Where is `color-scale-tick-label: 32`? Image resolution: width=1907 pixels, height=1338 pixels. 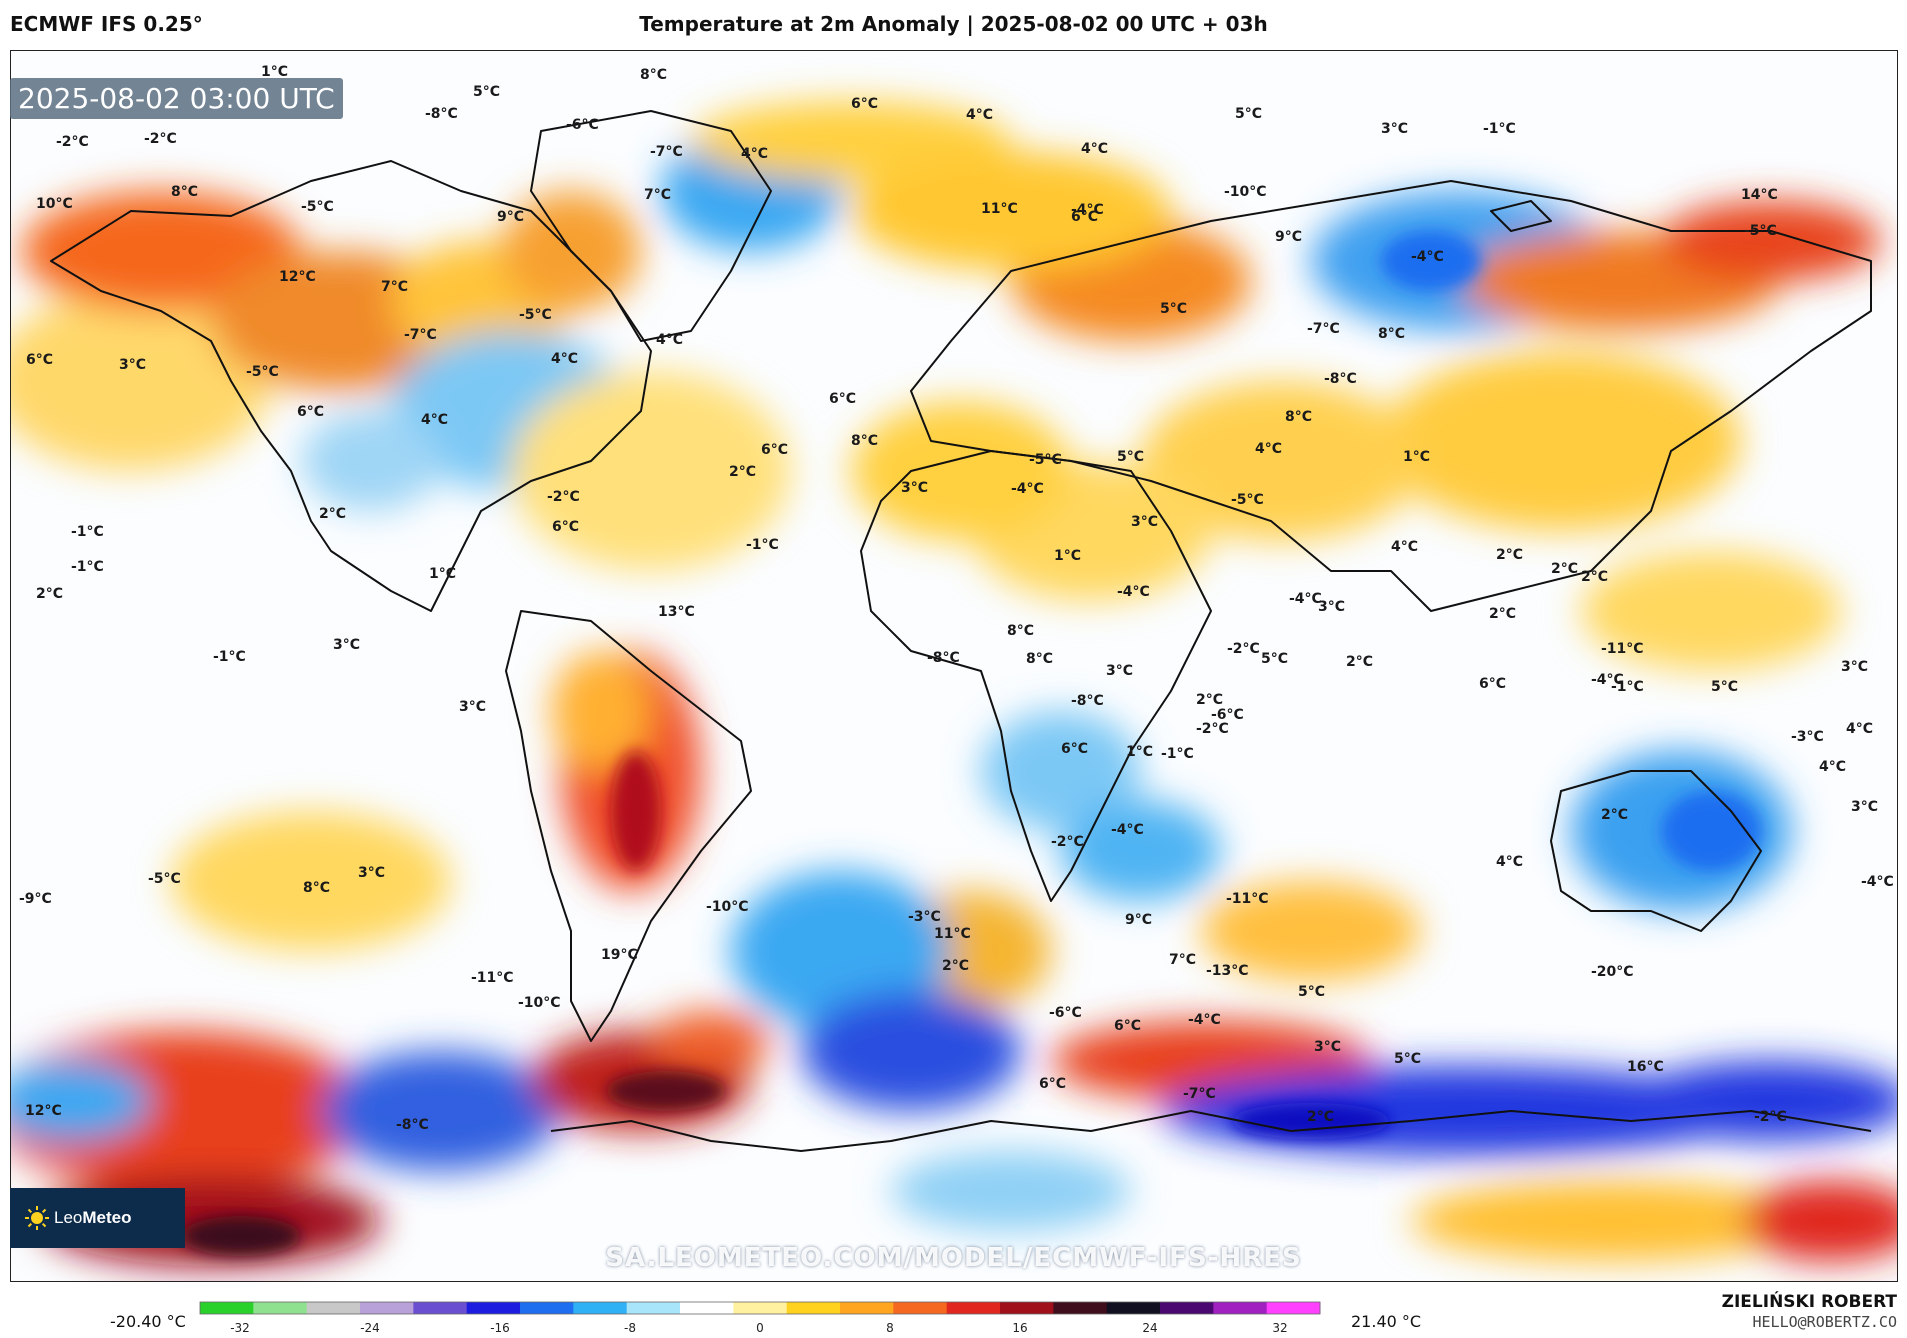 color-scale-tick-label: 32 is located at coordinates (1279, 1328).